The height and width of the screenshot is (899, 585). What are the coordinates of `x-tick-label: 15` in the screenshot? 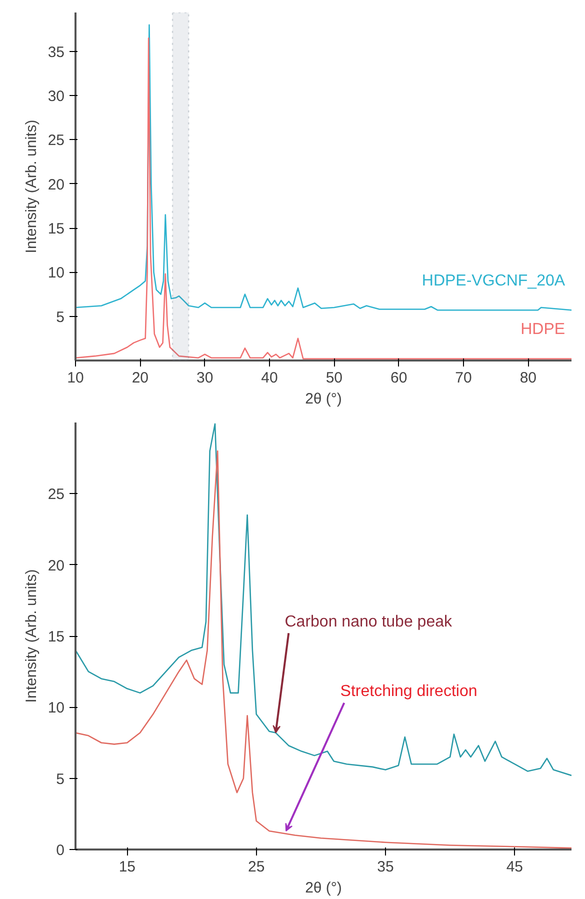 It's located at (127, 867).